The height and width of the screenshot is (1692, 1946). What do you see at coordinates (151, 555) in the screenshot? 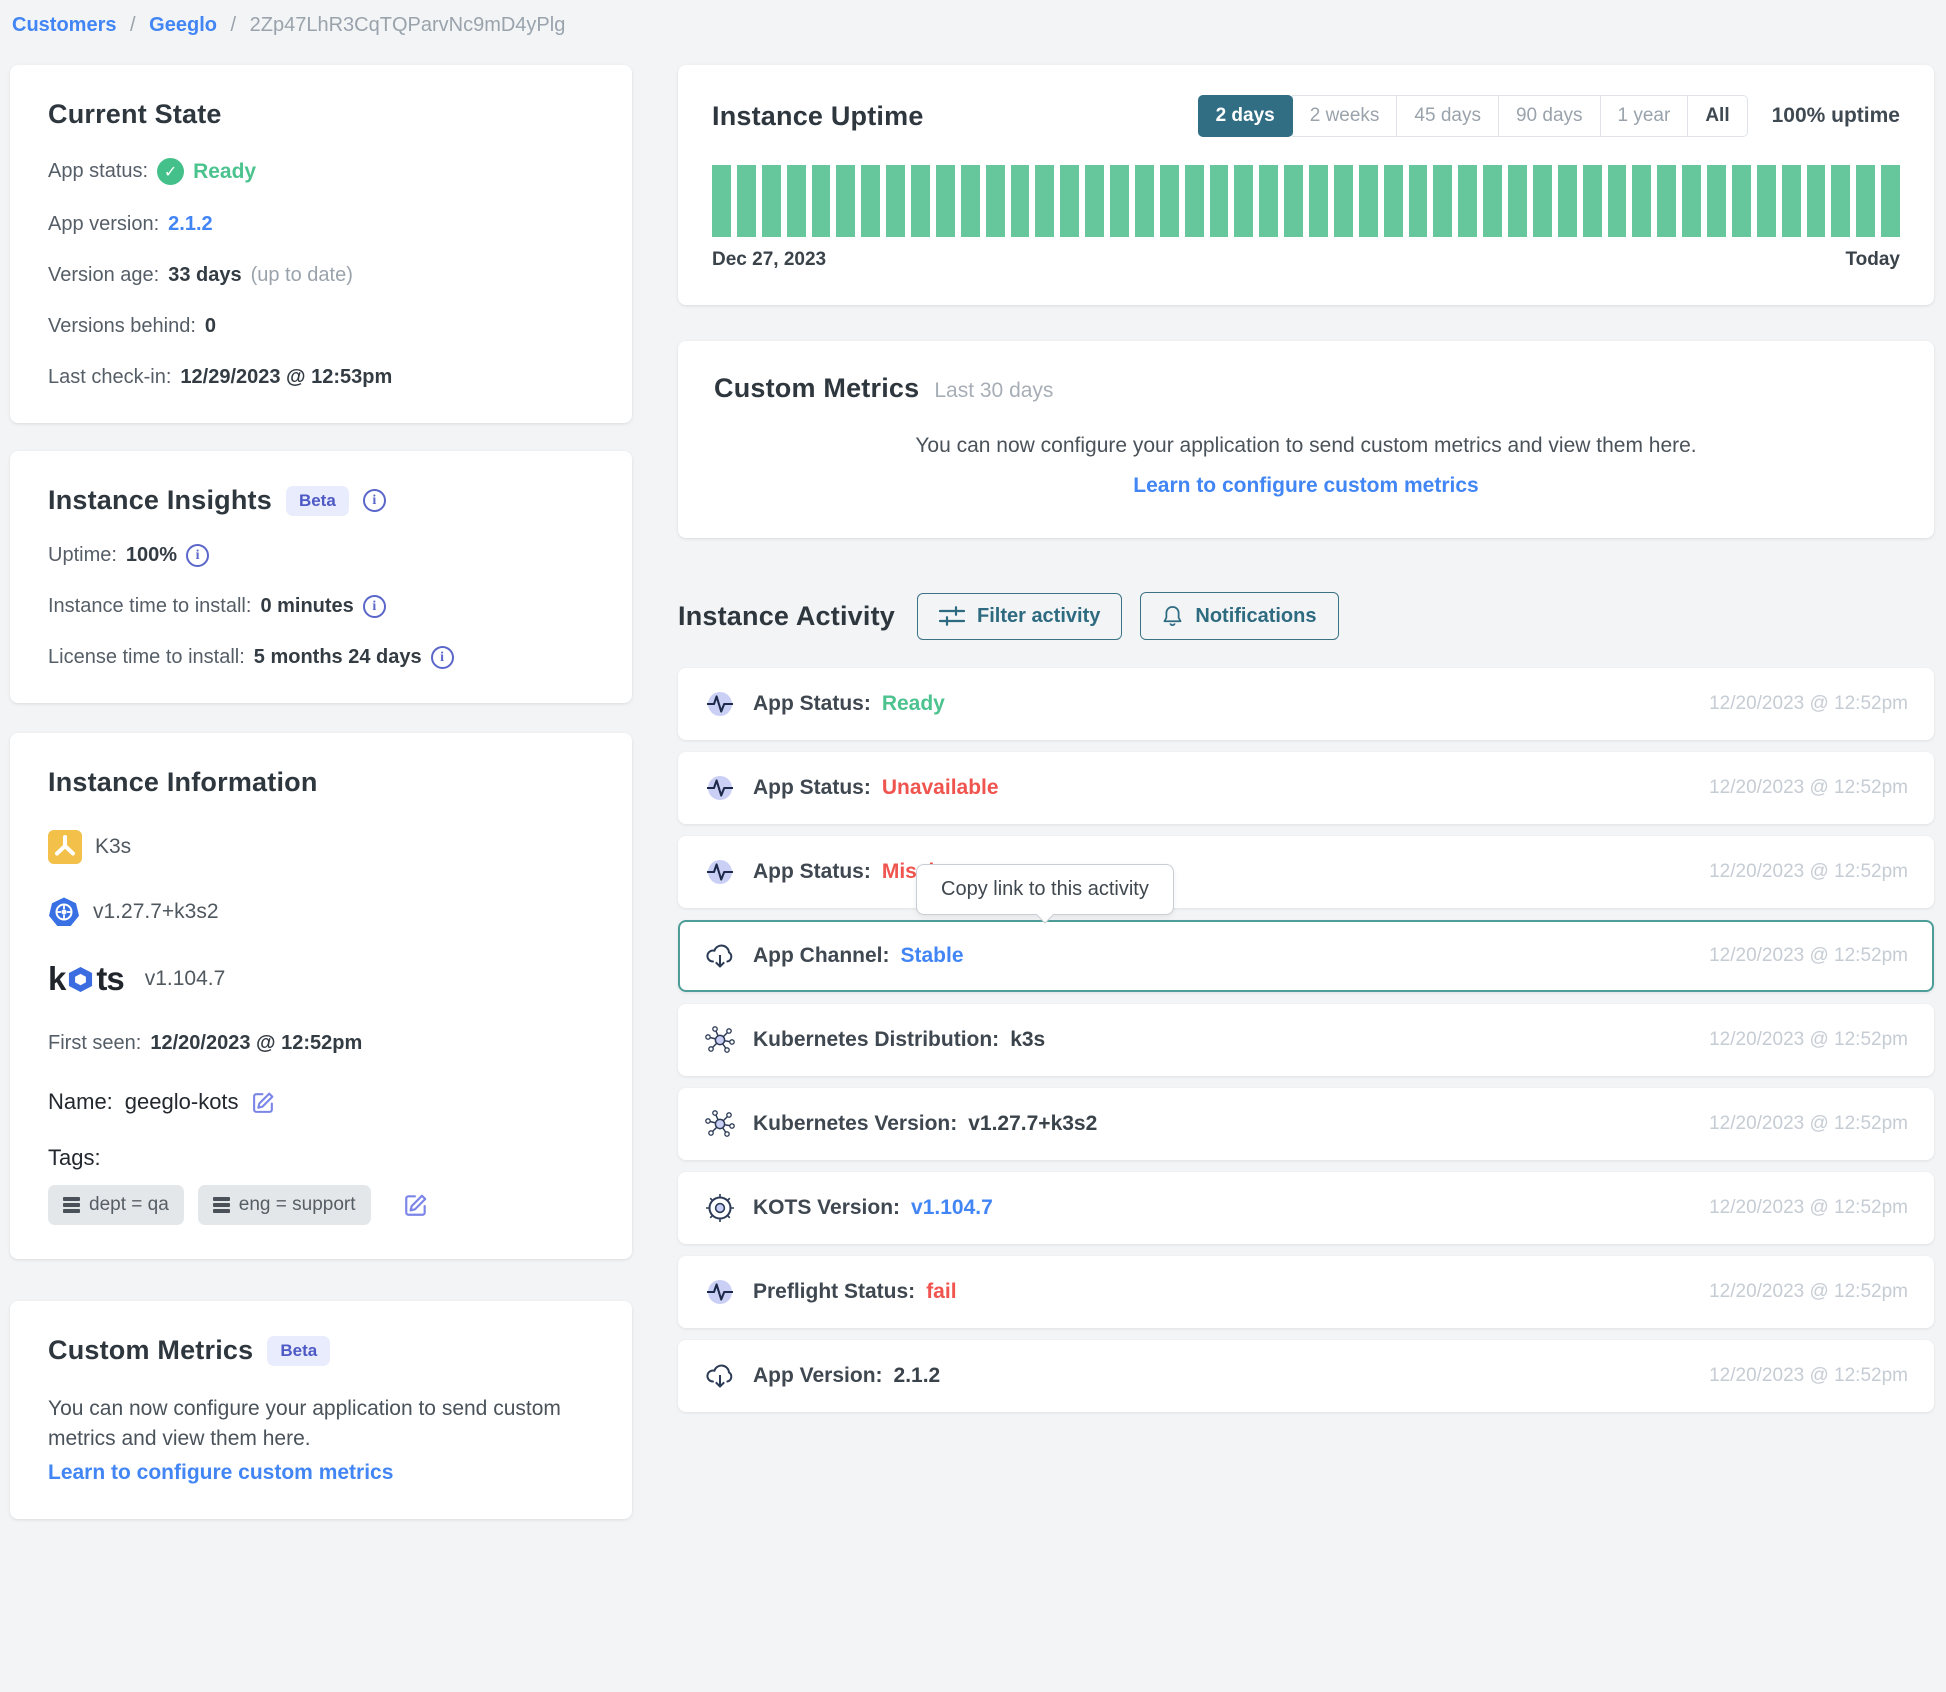
I see `uptime-value: 100%` at bounding box center [151, 555].